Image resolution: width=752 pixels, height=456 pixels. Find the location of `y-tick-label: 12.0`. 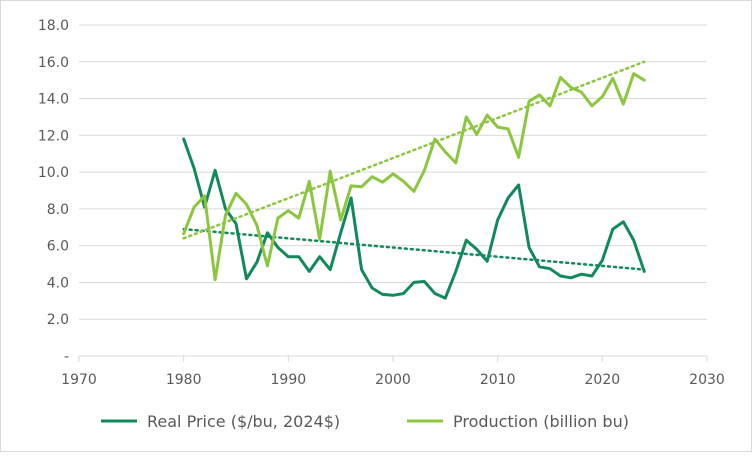

y-tick-label: 12.0 is located at coordinates (53, 136).